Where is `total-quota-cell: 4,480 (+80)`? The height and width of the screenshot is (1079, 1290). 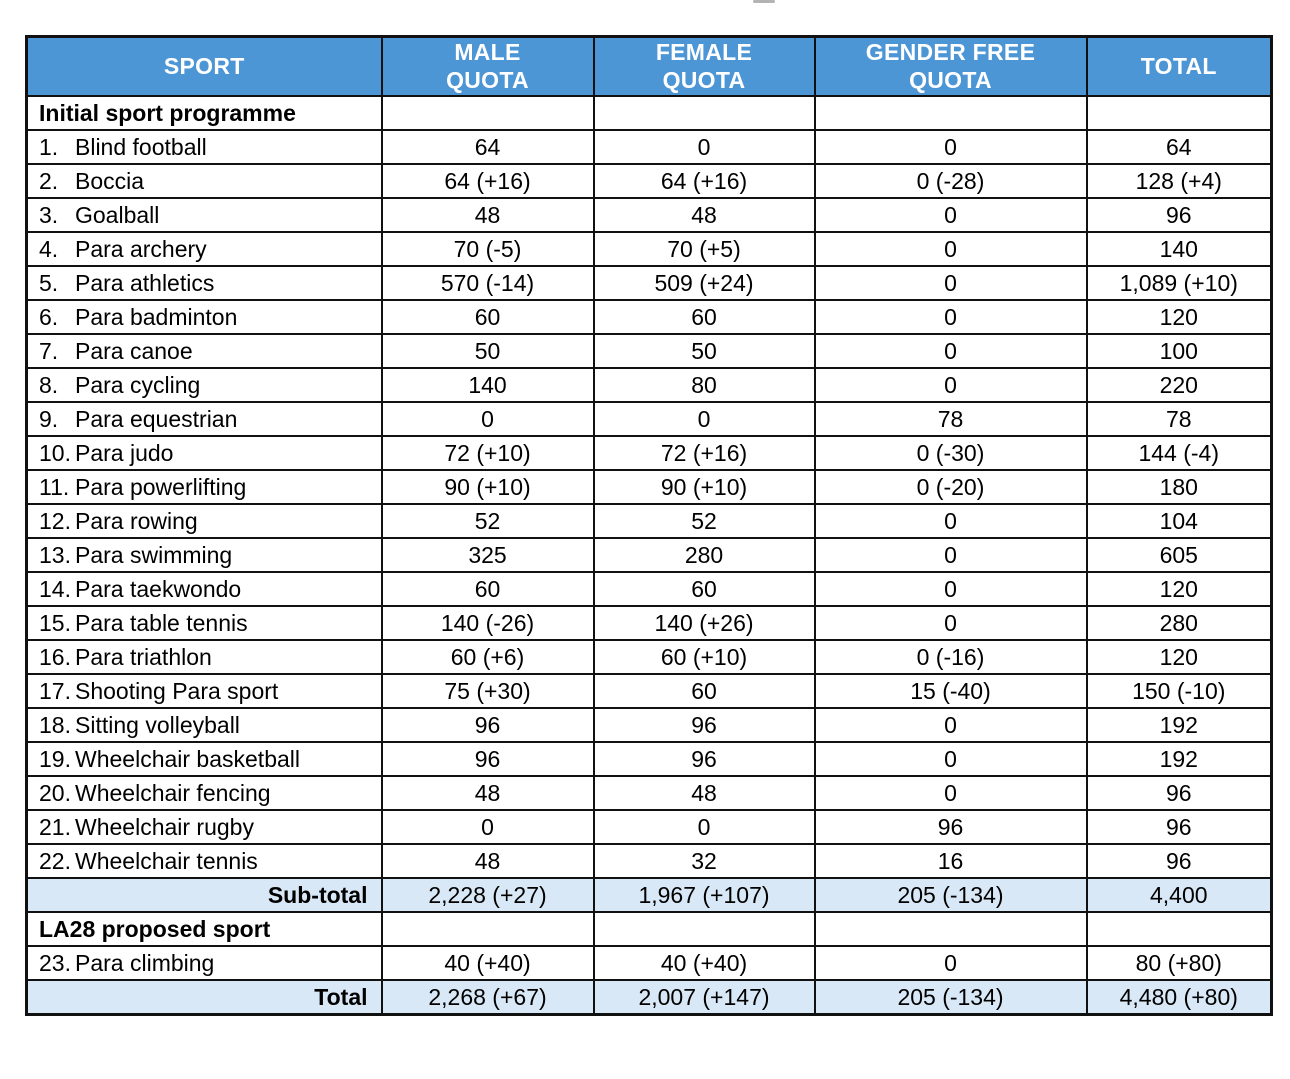 total-quota-cell: 4,480 (+80) is located at coordinates (1179, 997).